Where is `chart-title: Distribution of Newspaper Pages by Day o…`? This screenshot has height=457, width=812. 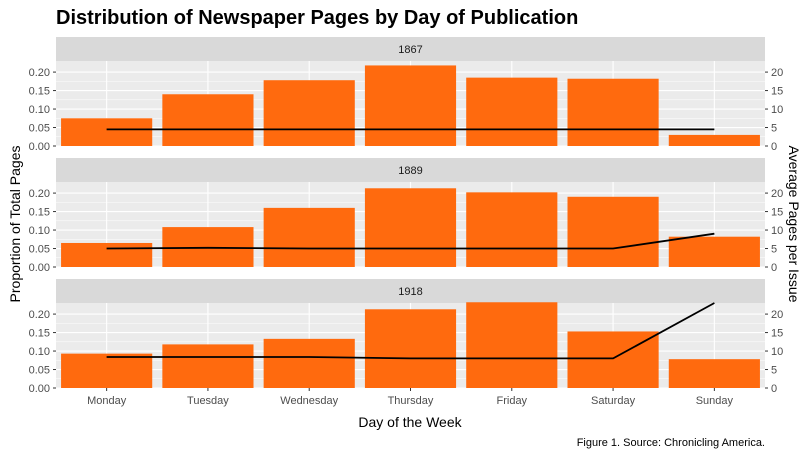 chart-title: Distribution of Newspaper Pages by Day o… is located at coordinates (317, 18).